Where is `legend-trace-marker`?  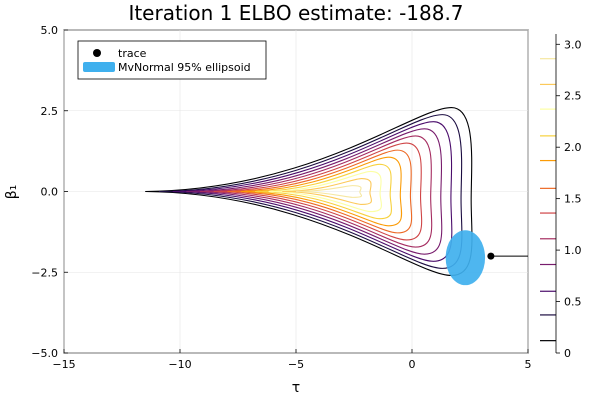
legend-trace-marker is located at coordinates (97, 53).